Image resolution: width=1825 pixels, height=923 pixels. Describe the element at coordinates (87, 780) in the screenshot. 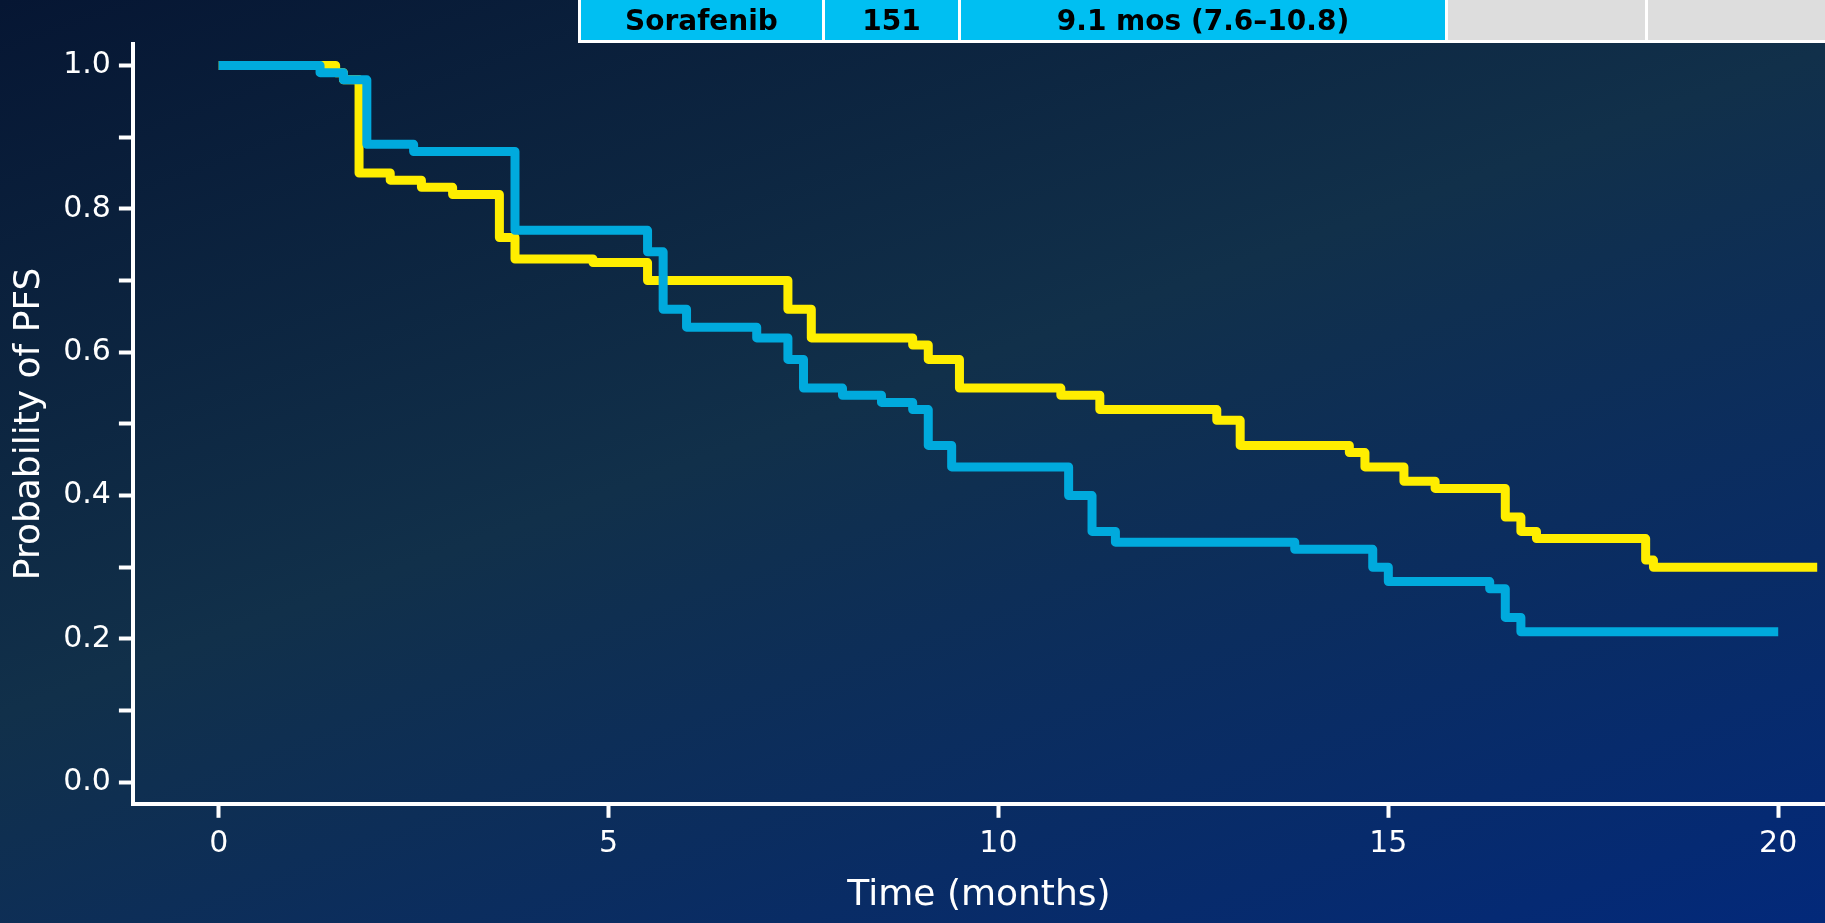

I see `y-tick-label: 0.0` at that location.